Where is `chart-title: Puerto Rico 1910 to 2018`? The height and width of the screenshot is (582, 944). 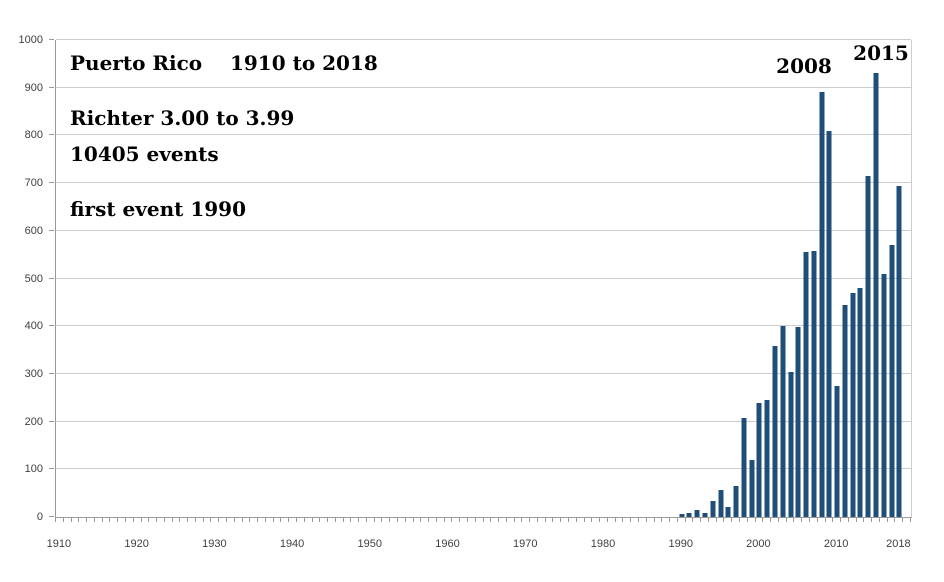
chart-title: Puerto Rico 1910 to 2018 is located at coordinates (224, 63).